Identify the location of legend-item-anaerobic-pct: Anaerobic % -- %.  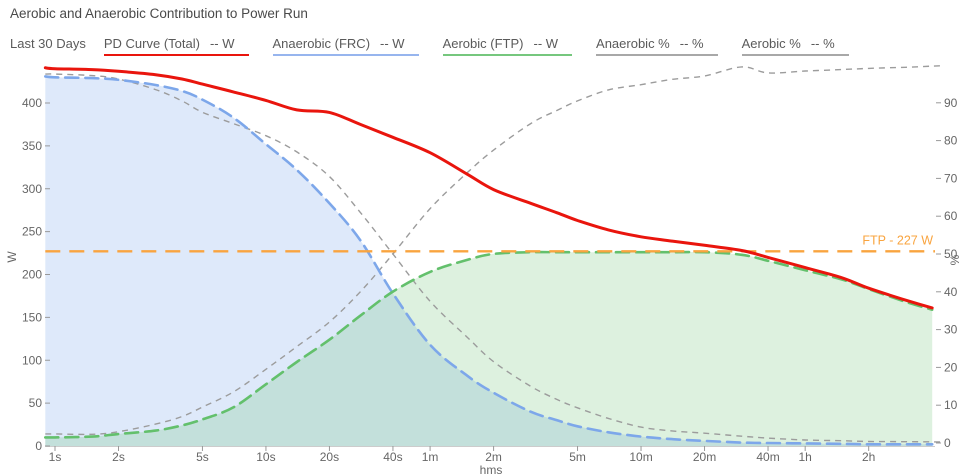
(657, 46).